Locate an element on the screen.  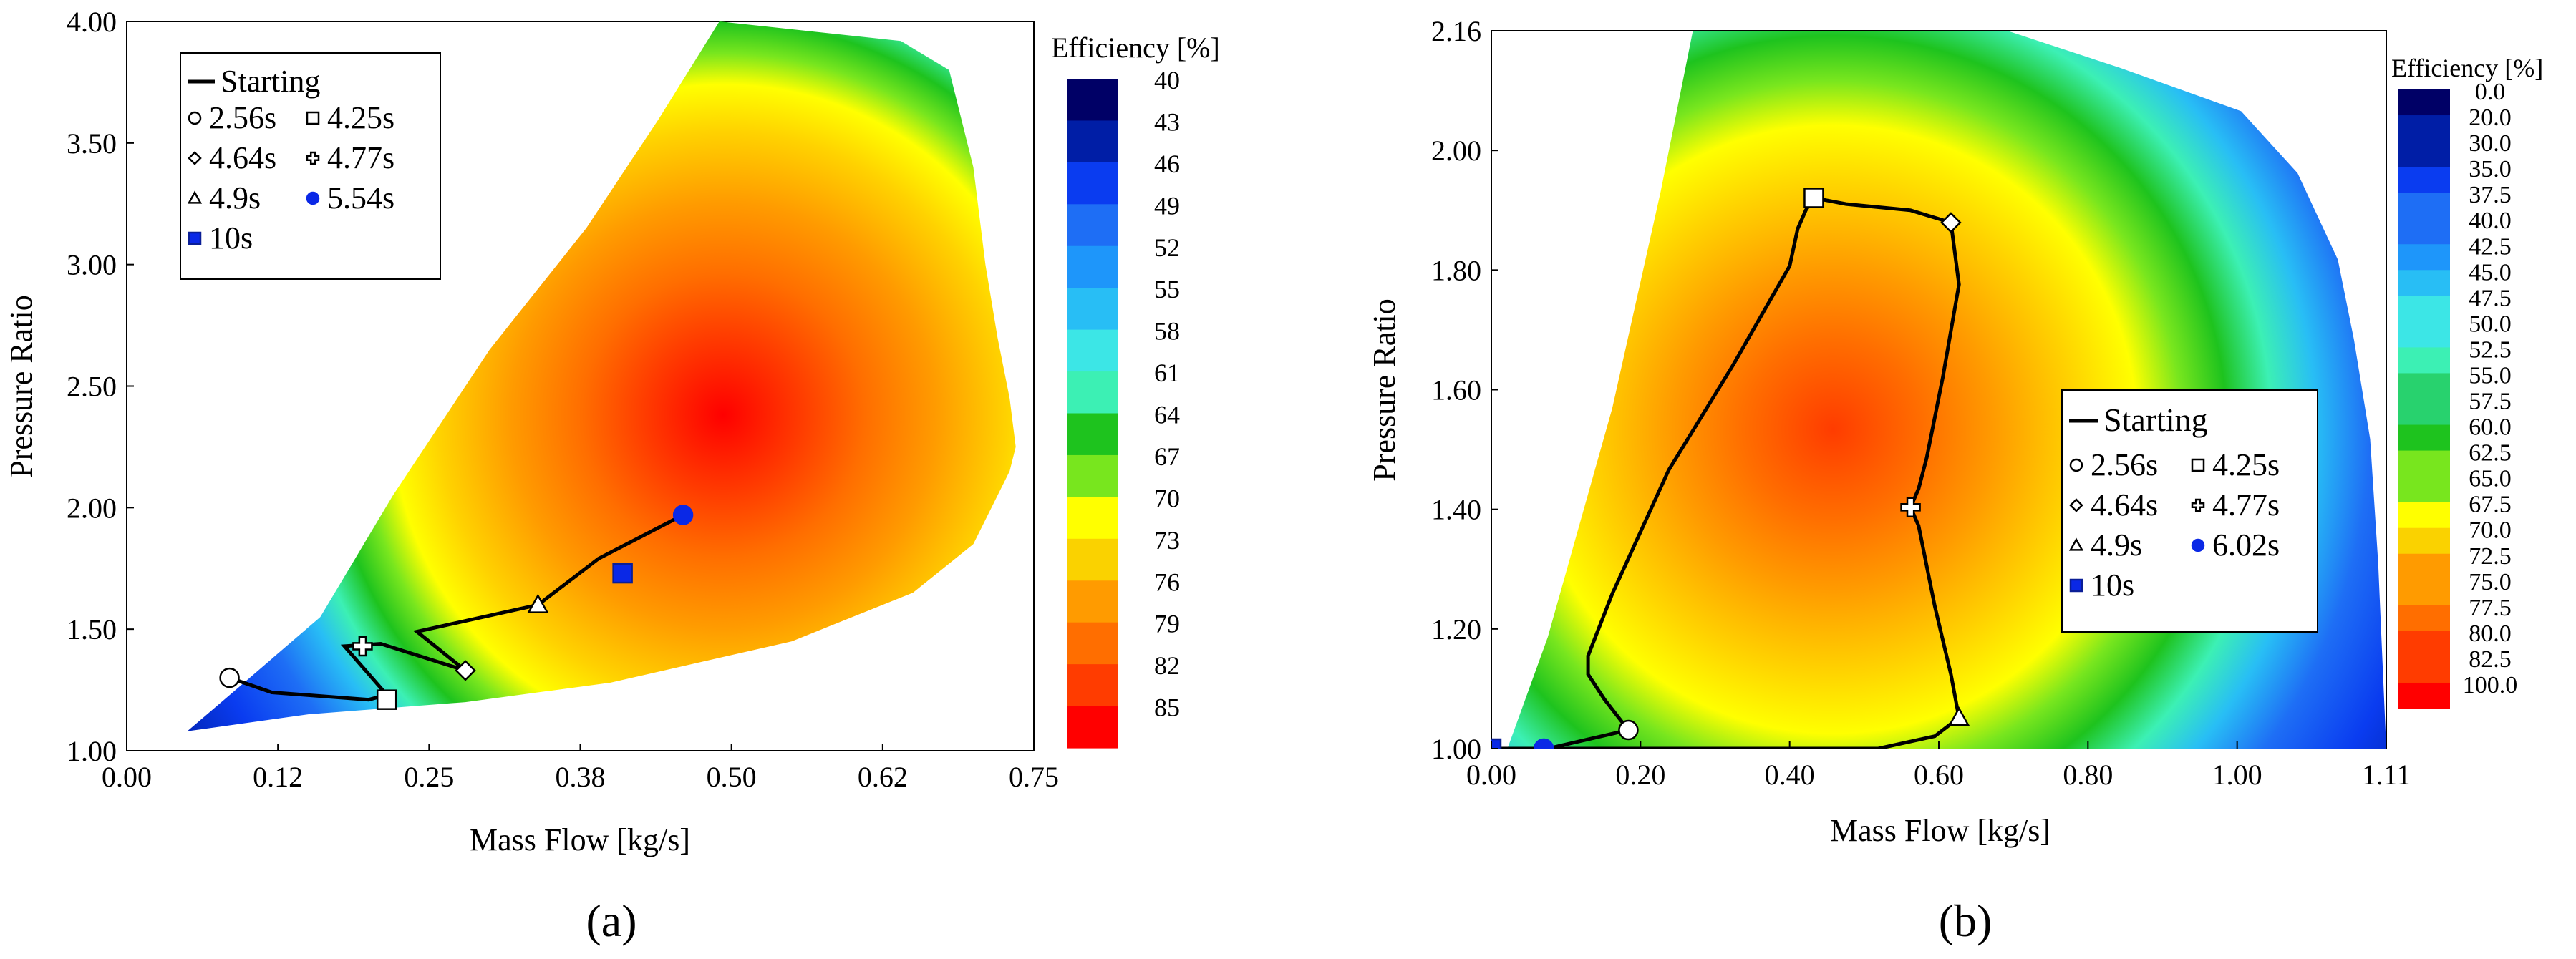
colorbar-tick-label: 79 is located at coordinates (1167, 624).